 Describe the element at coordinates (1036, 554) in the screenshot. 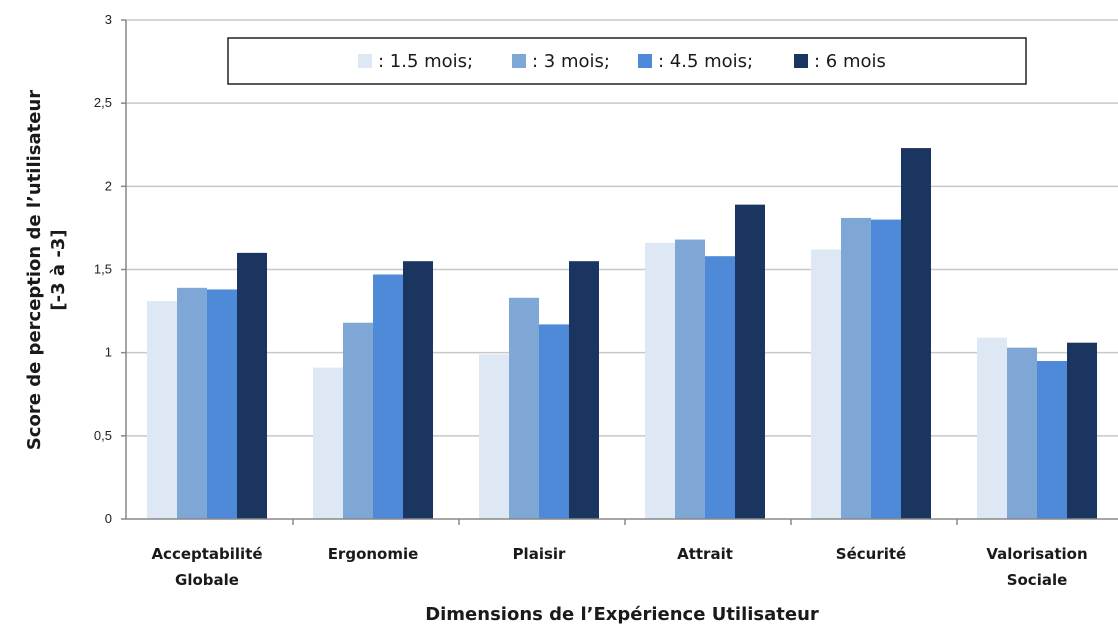

I see `x-tick-label: Valorisation` at that location.